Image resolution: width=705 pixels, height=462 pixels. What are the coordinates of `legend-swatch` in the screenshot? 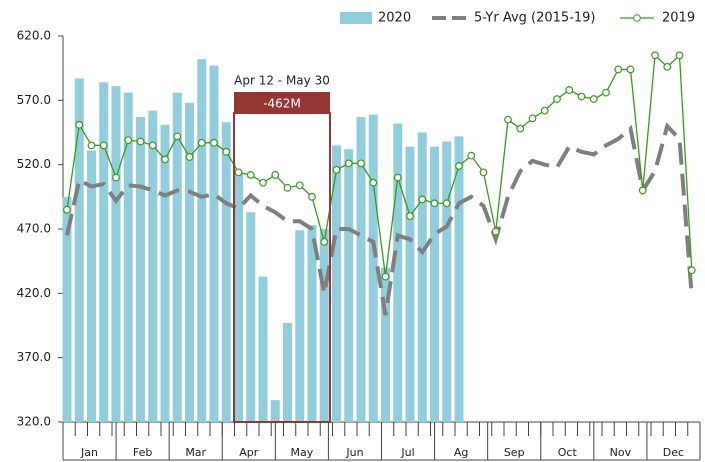 It's located at (356, 18).